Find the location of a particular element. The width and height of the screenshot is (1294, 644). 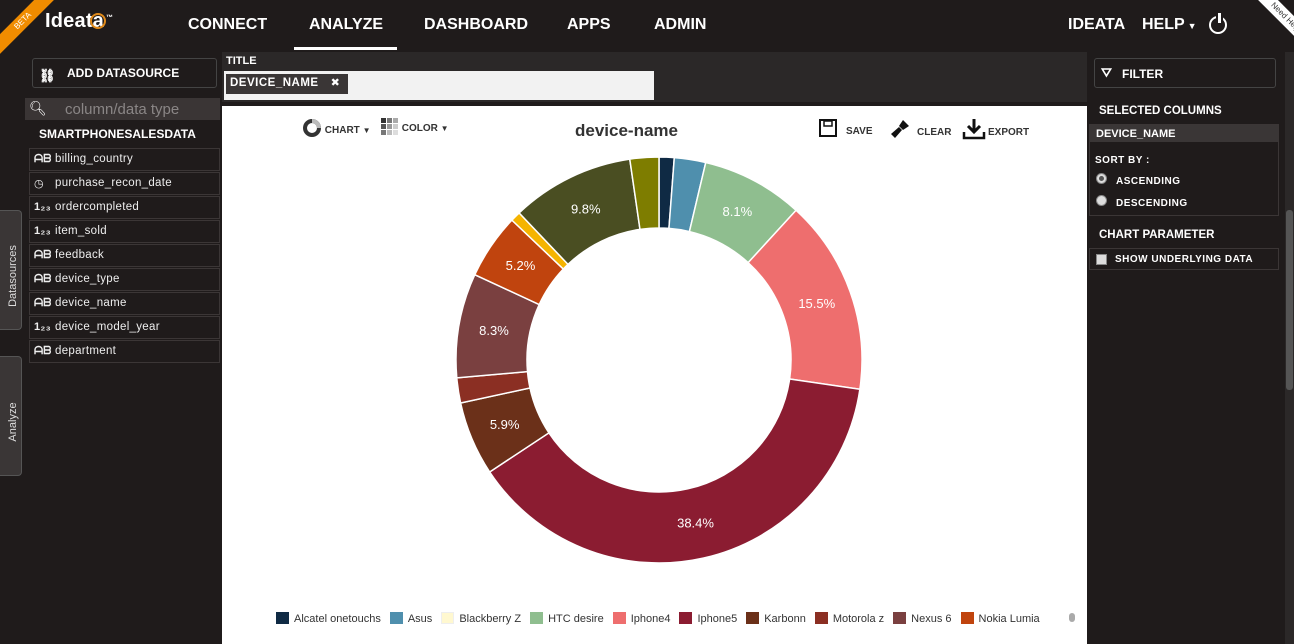

legend-label: Nexus 6 is located at coordinates (931, 619).